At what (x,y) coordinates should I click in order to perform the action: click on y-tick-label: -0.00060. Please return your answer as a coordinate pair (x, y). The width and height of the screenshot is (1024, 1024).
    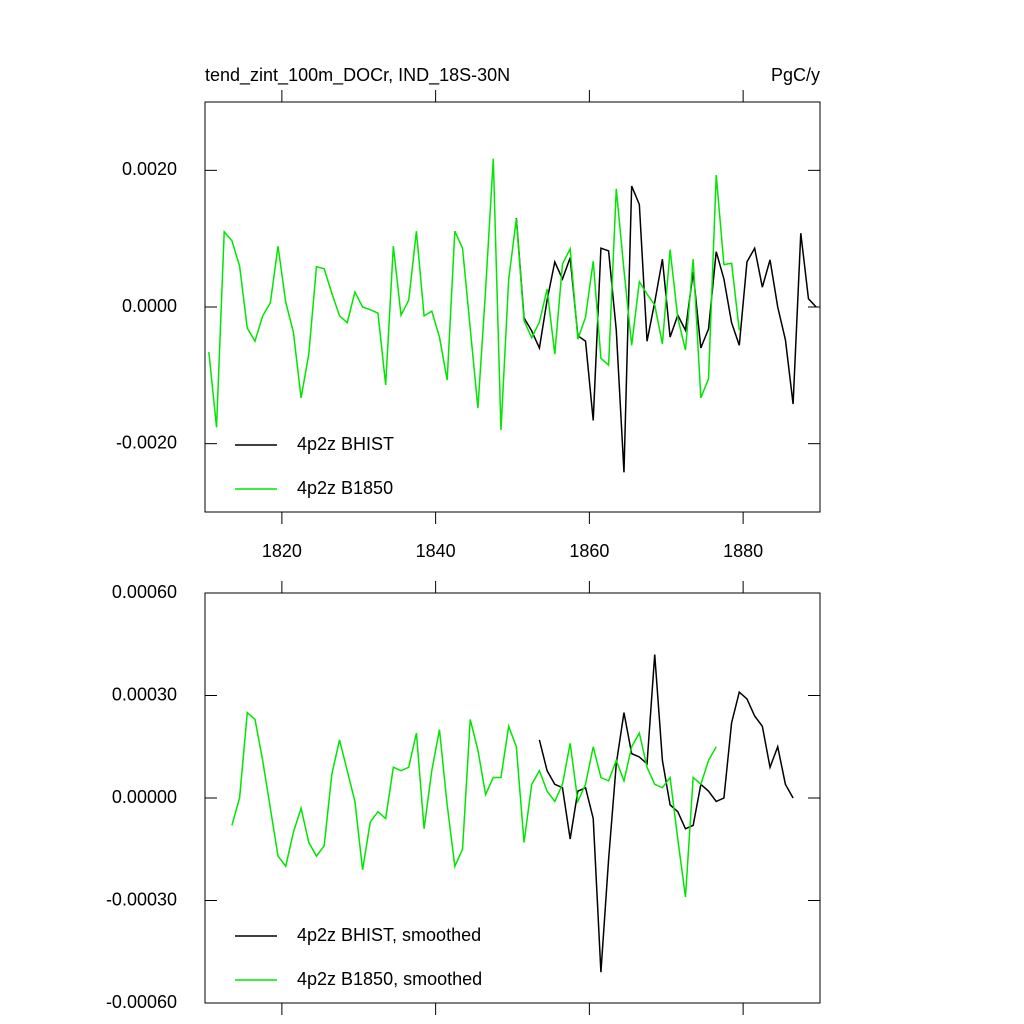
    Looking at the image, I should click on (141, 1002).